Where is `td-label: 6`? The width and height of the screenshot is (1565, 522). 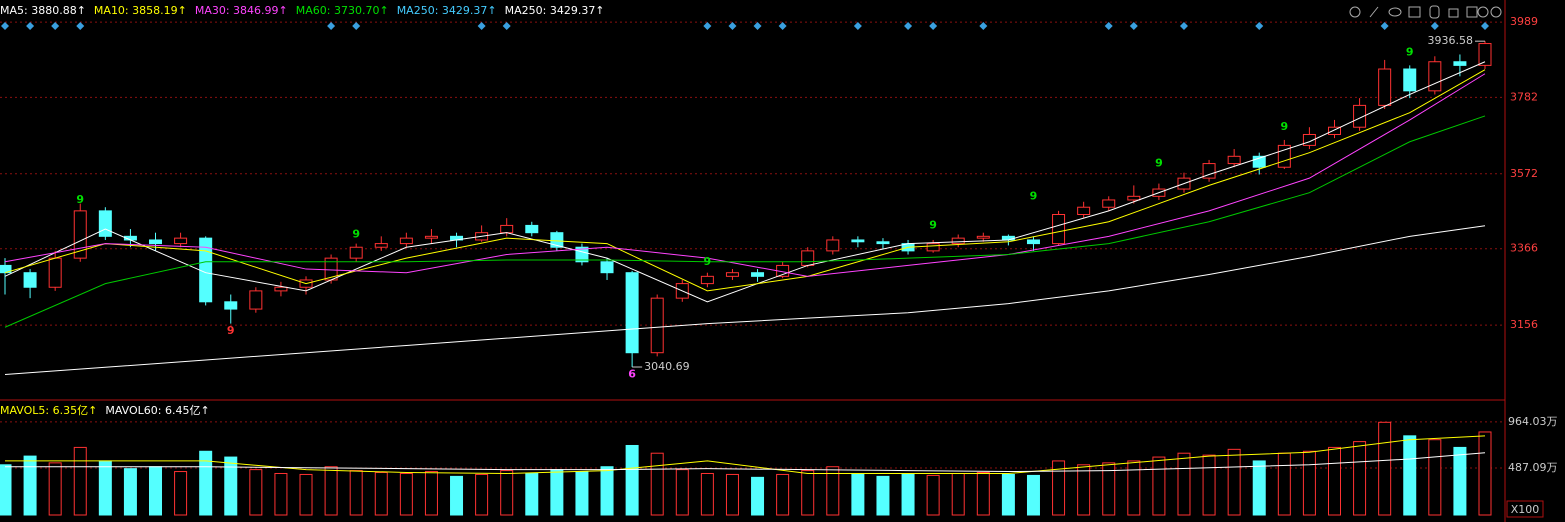 td-label: 6 is located at coordinates (632, 374).